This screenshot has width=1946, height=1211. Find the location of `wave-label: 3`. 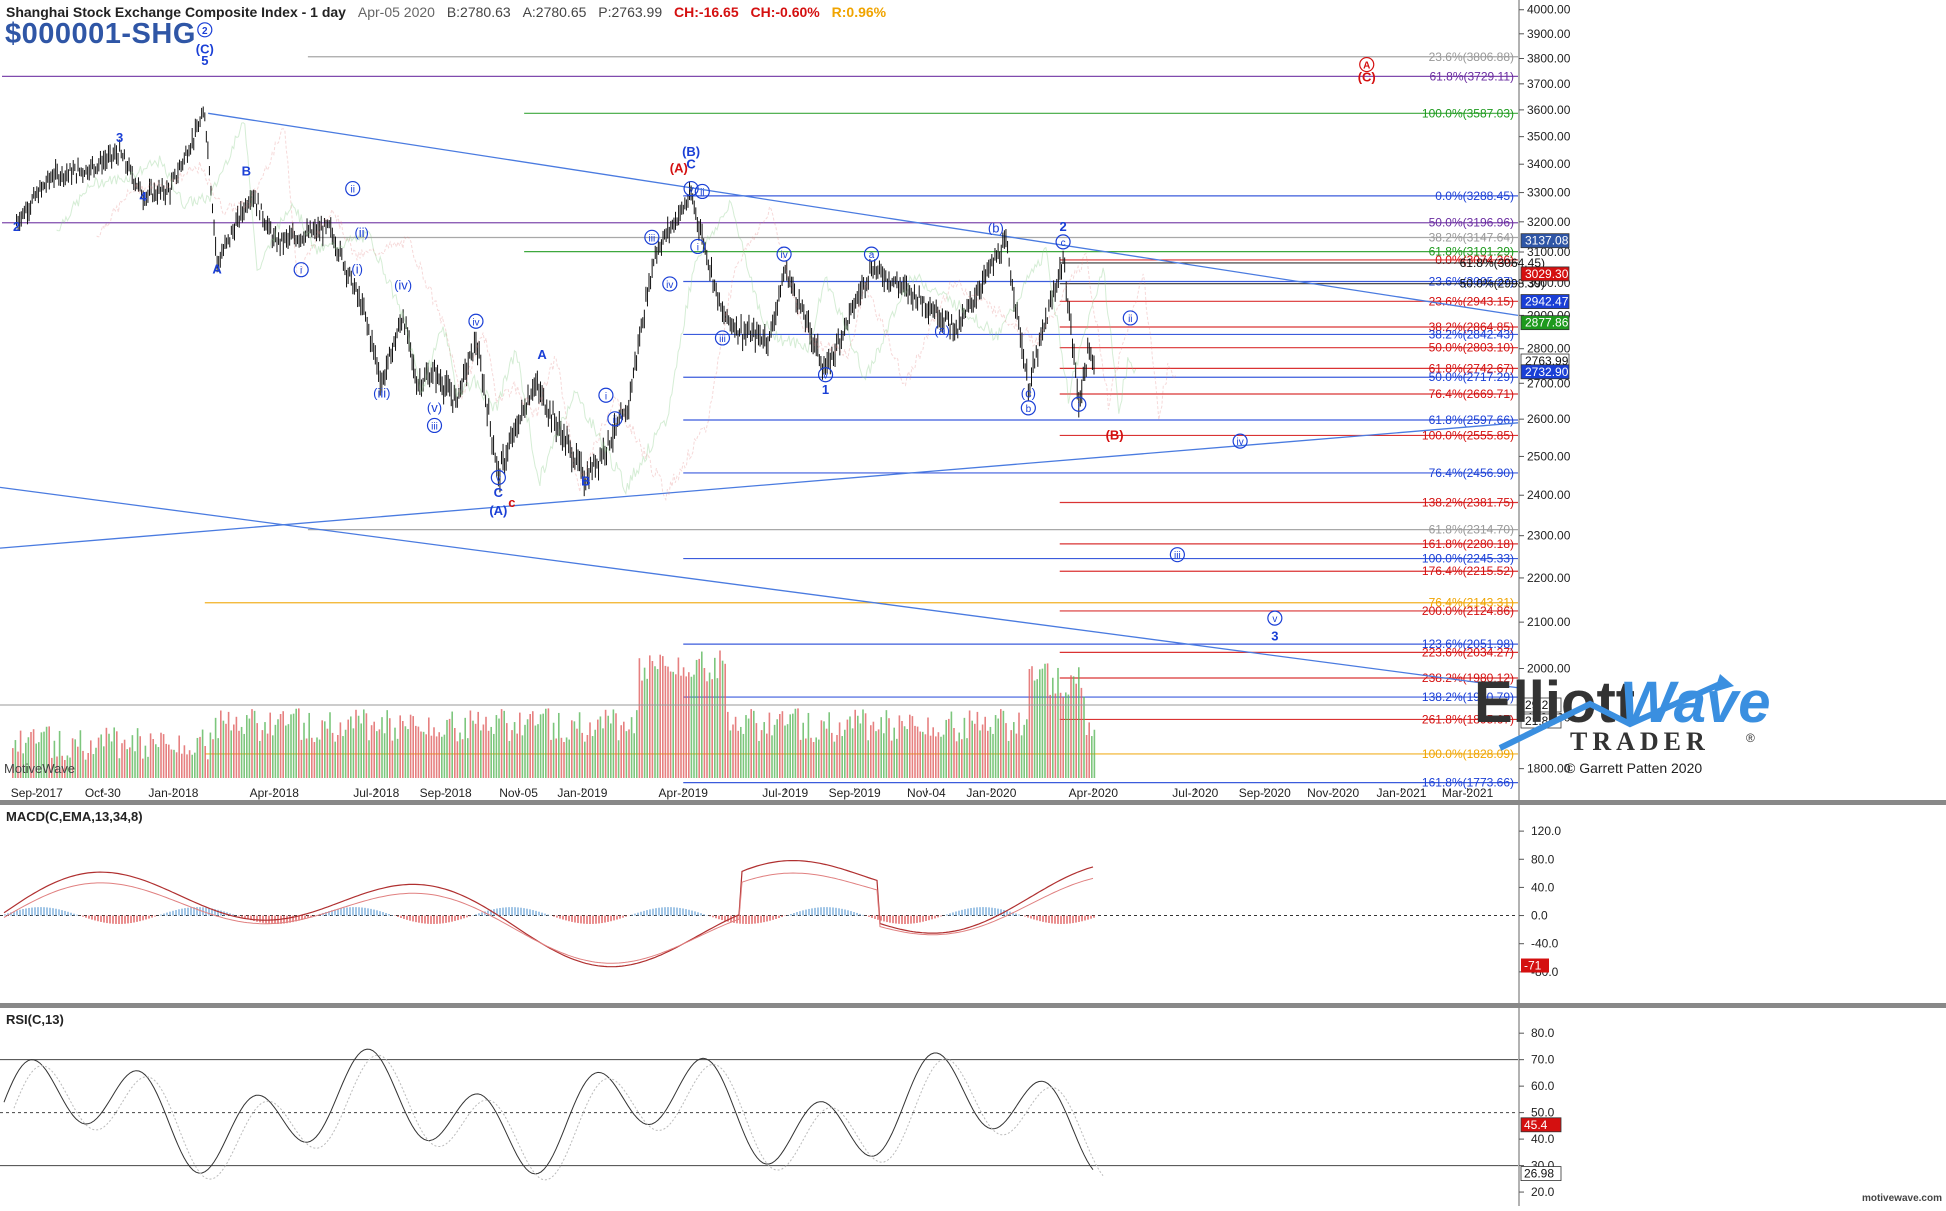

wave-label: 3 is located at coordinates (1274, 635).